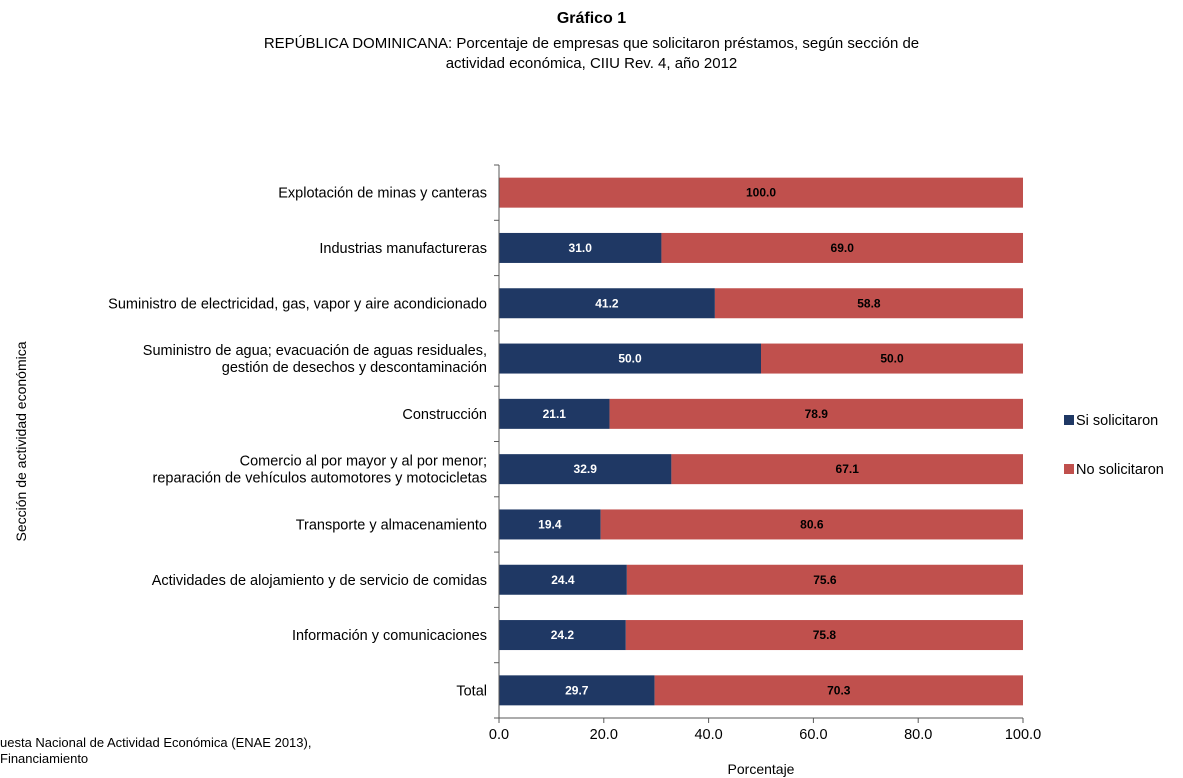 Image resolution: width=1183 pixels, height=778 pixels. I want to click on data-label: 58.8, so click(869, 303).